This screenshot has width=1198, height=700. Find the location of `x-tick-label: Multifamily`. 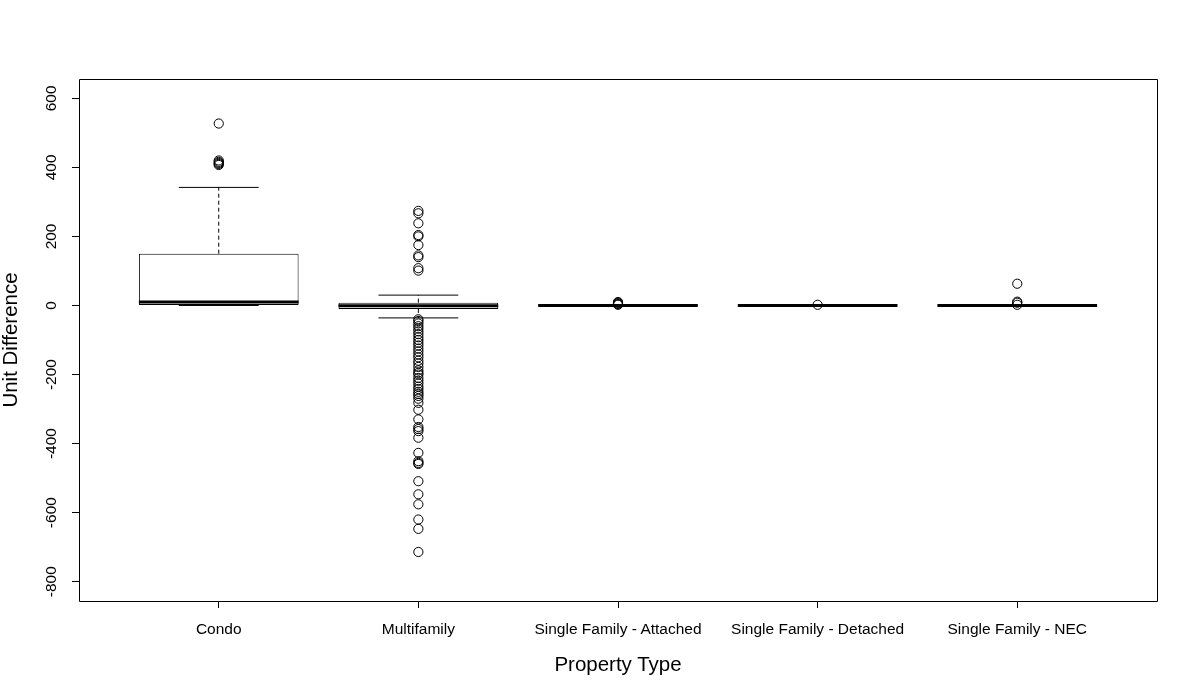

x-tick-label: Multifamily is located at coordinates (418, 628).